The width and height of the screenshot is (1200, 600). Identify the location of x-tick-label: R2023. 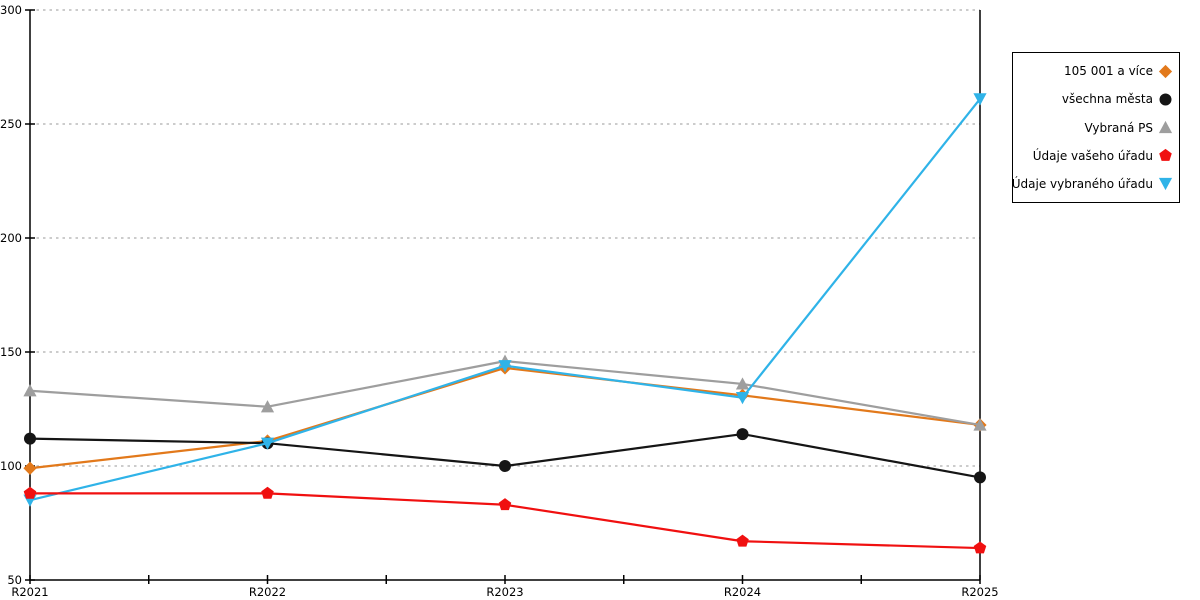
(504, 592).